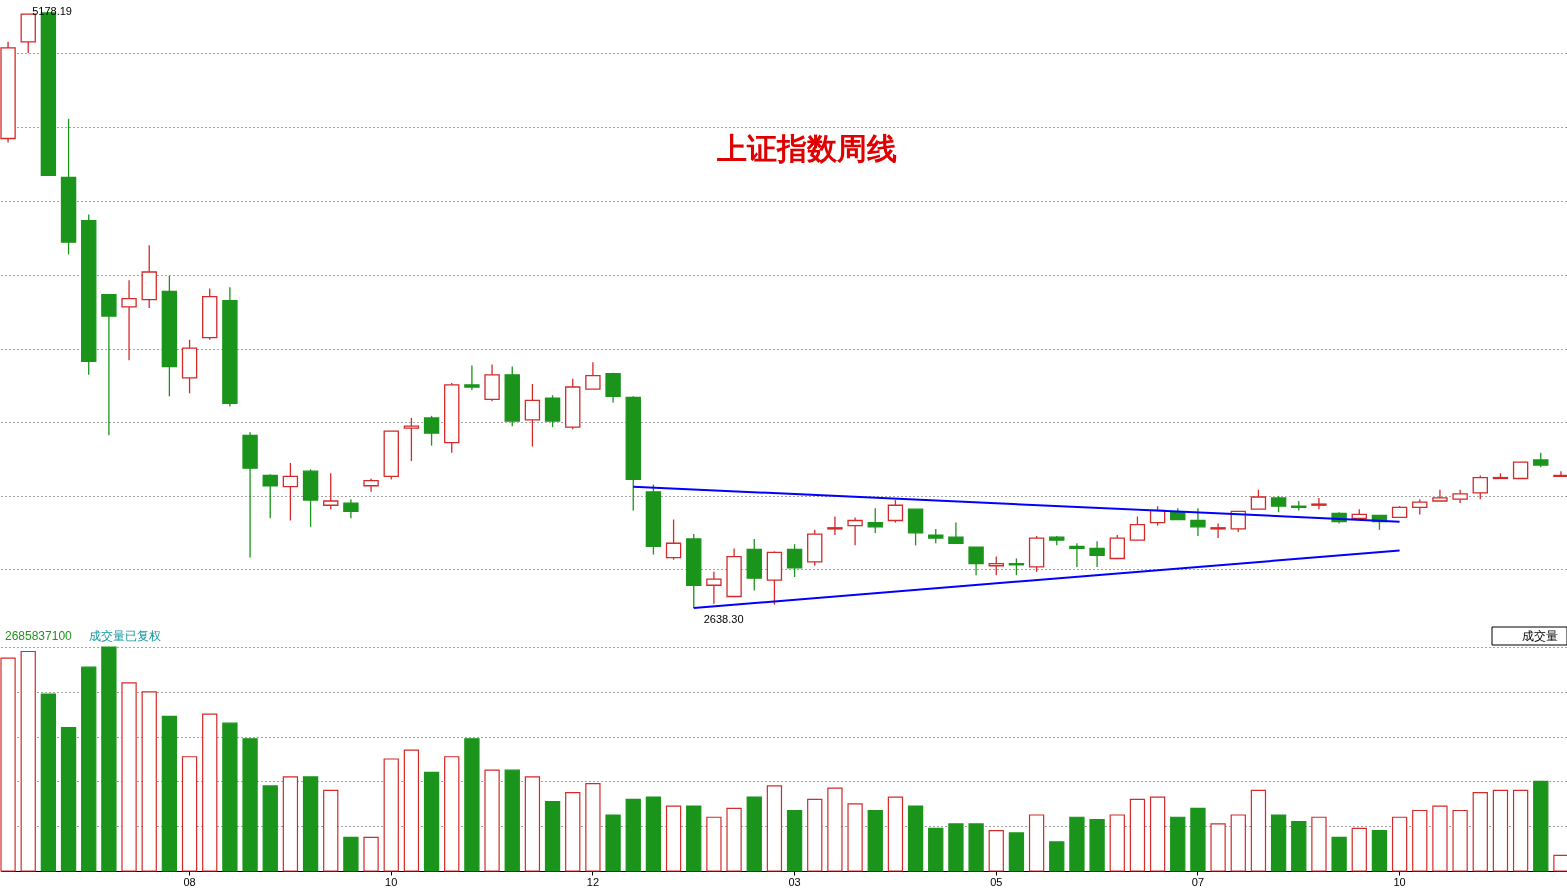 This screenshot has width=1567, height=892. What do you see at coordinates (593, 881) in the screenshot?
I see `x-tick-label: 12` at bounding box center [593, 881].